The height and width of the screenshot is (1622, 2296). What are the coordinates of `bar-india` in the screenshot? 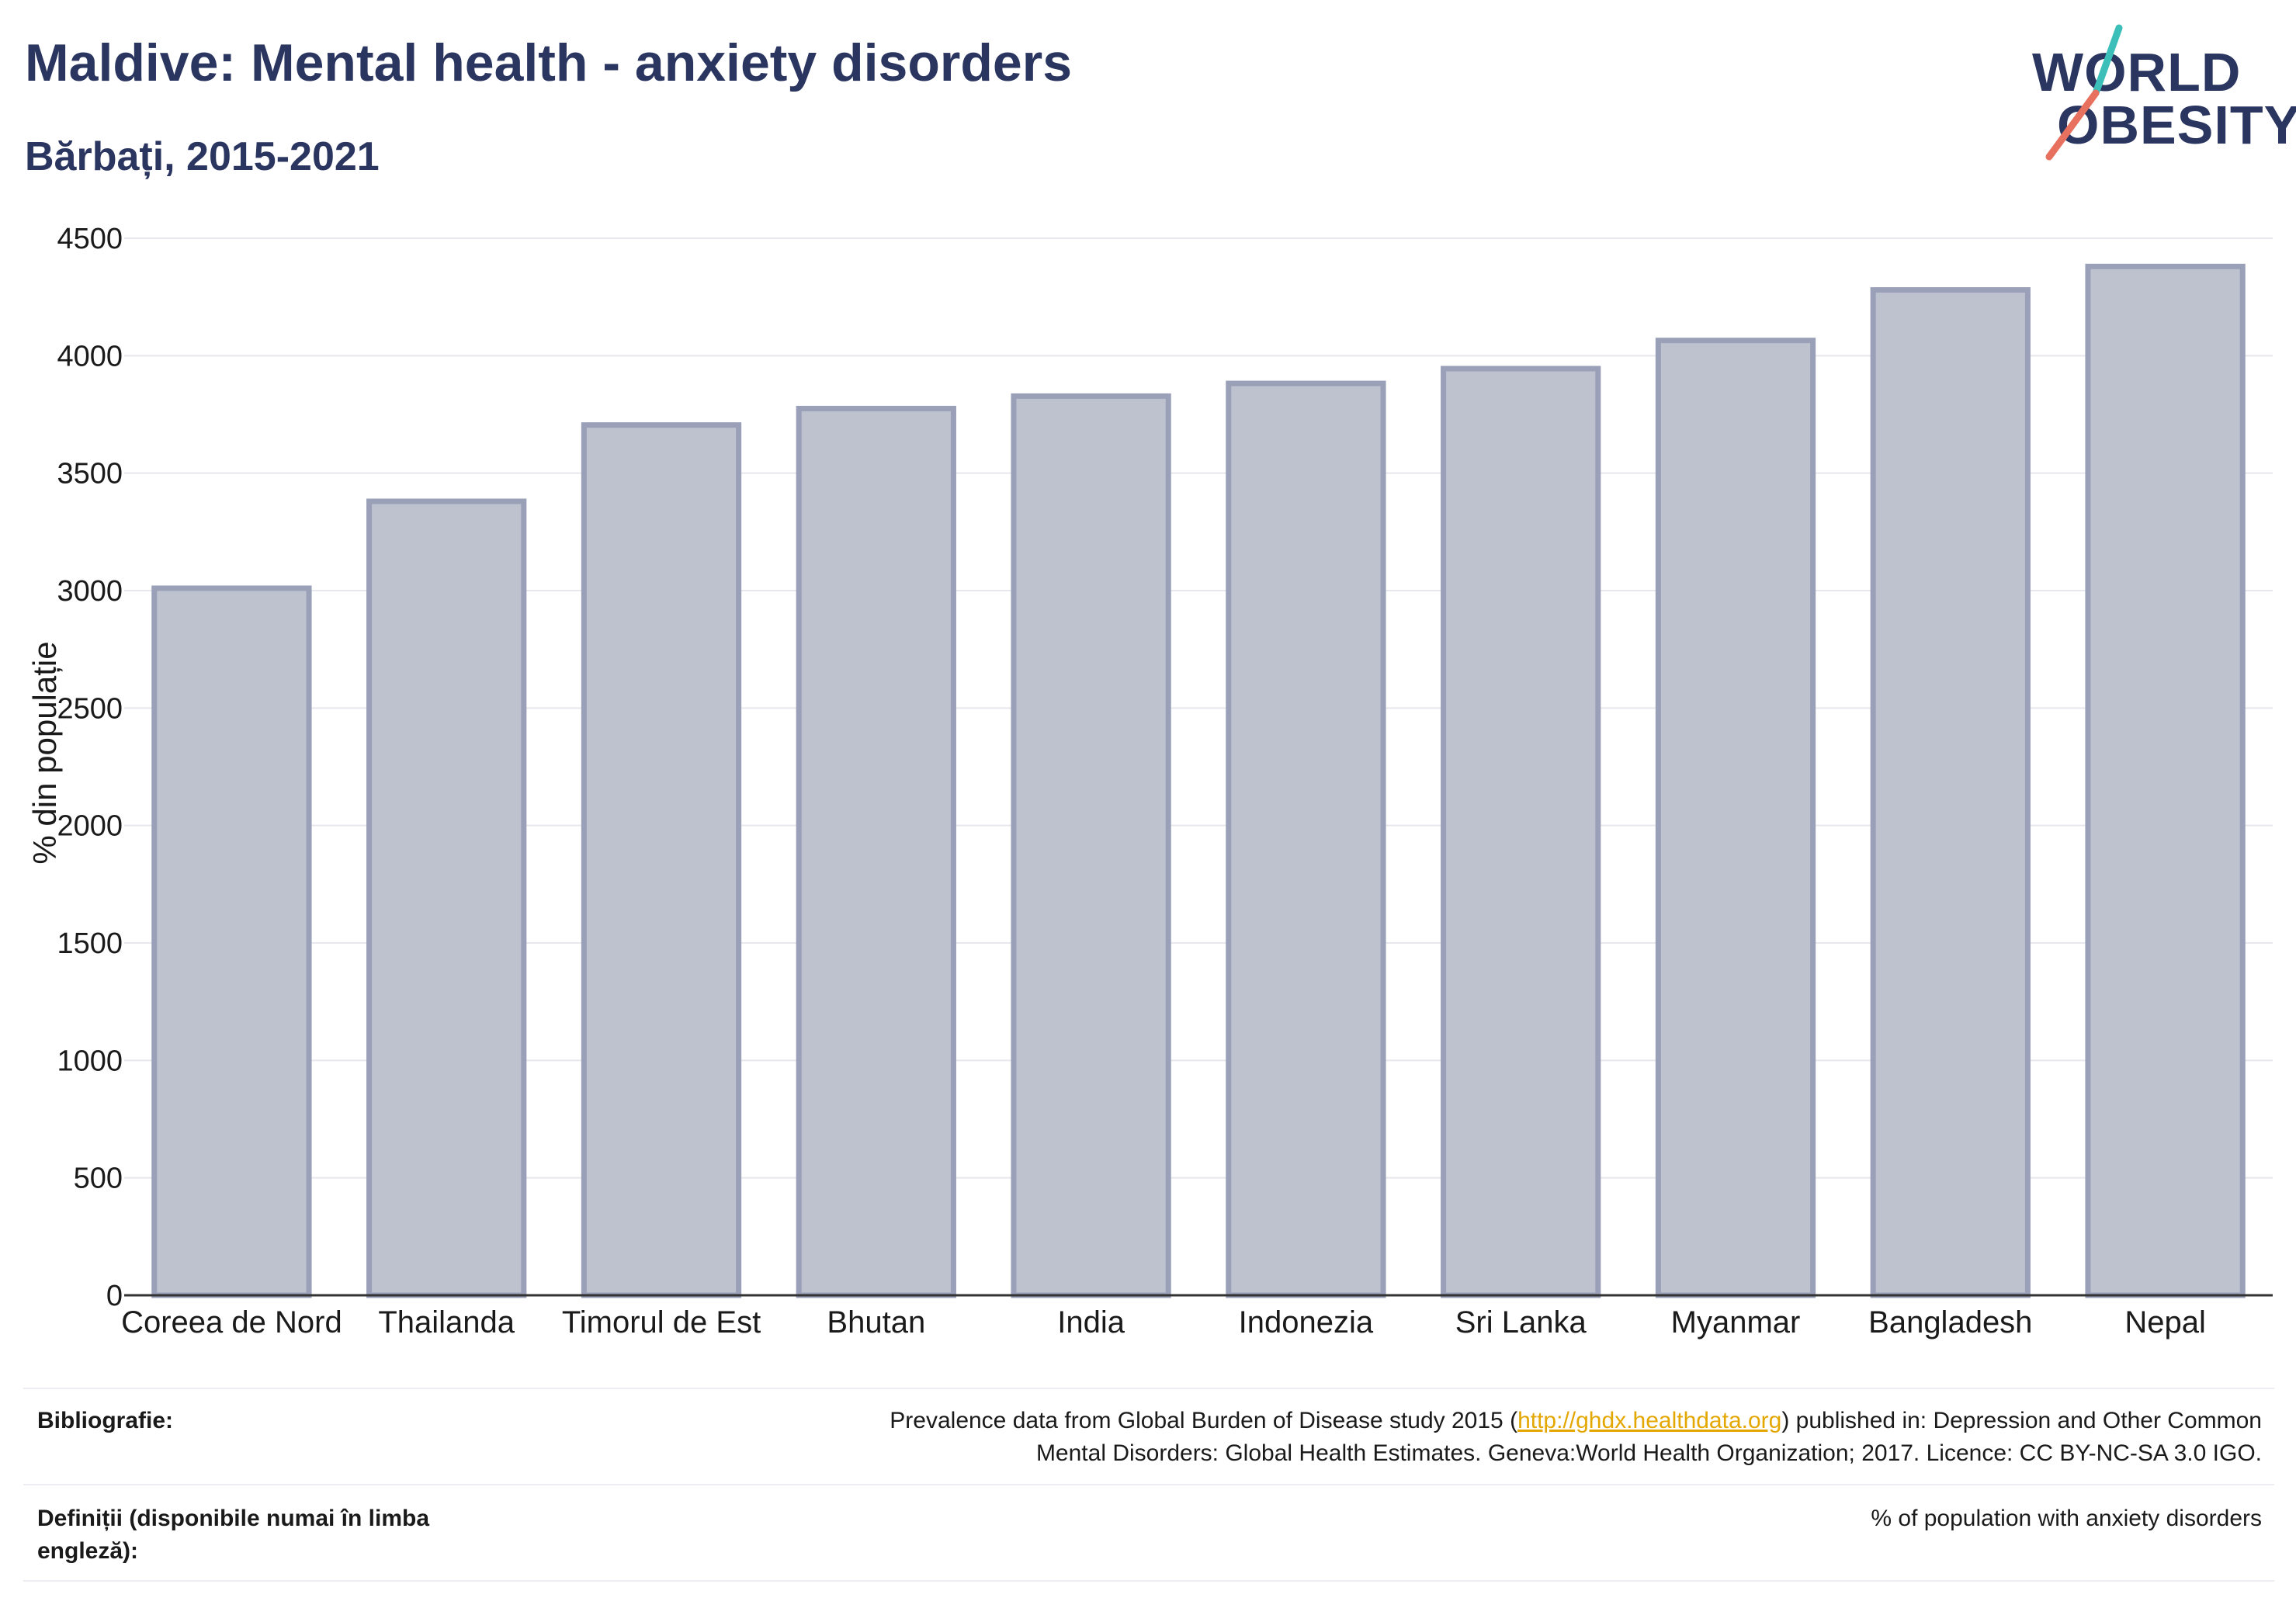 It's located at (1091, 845).